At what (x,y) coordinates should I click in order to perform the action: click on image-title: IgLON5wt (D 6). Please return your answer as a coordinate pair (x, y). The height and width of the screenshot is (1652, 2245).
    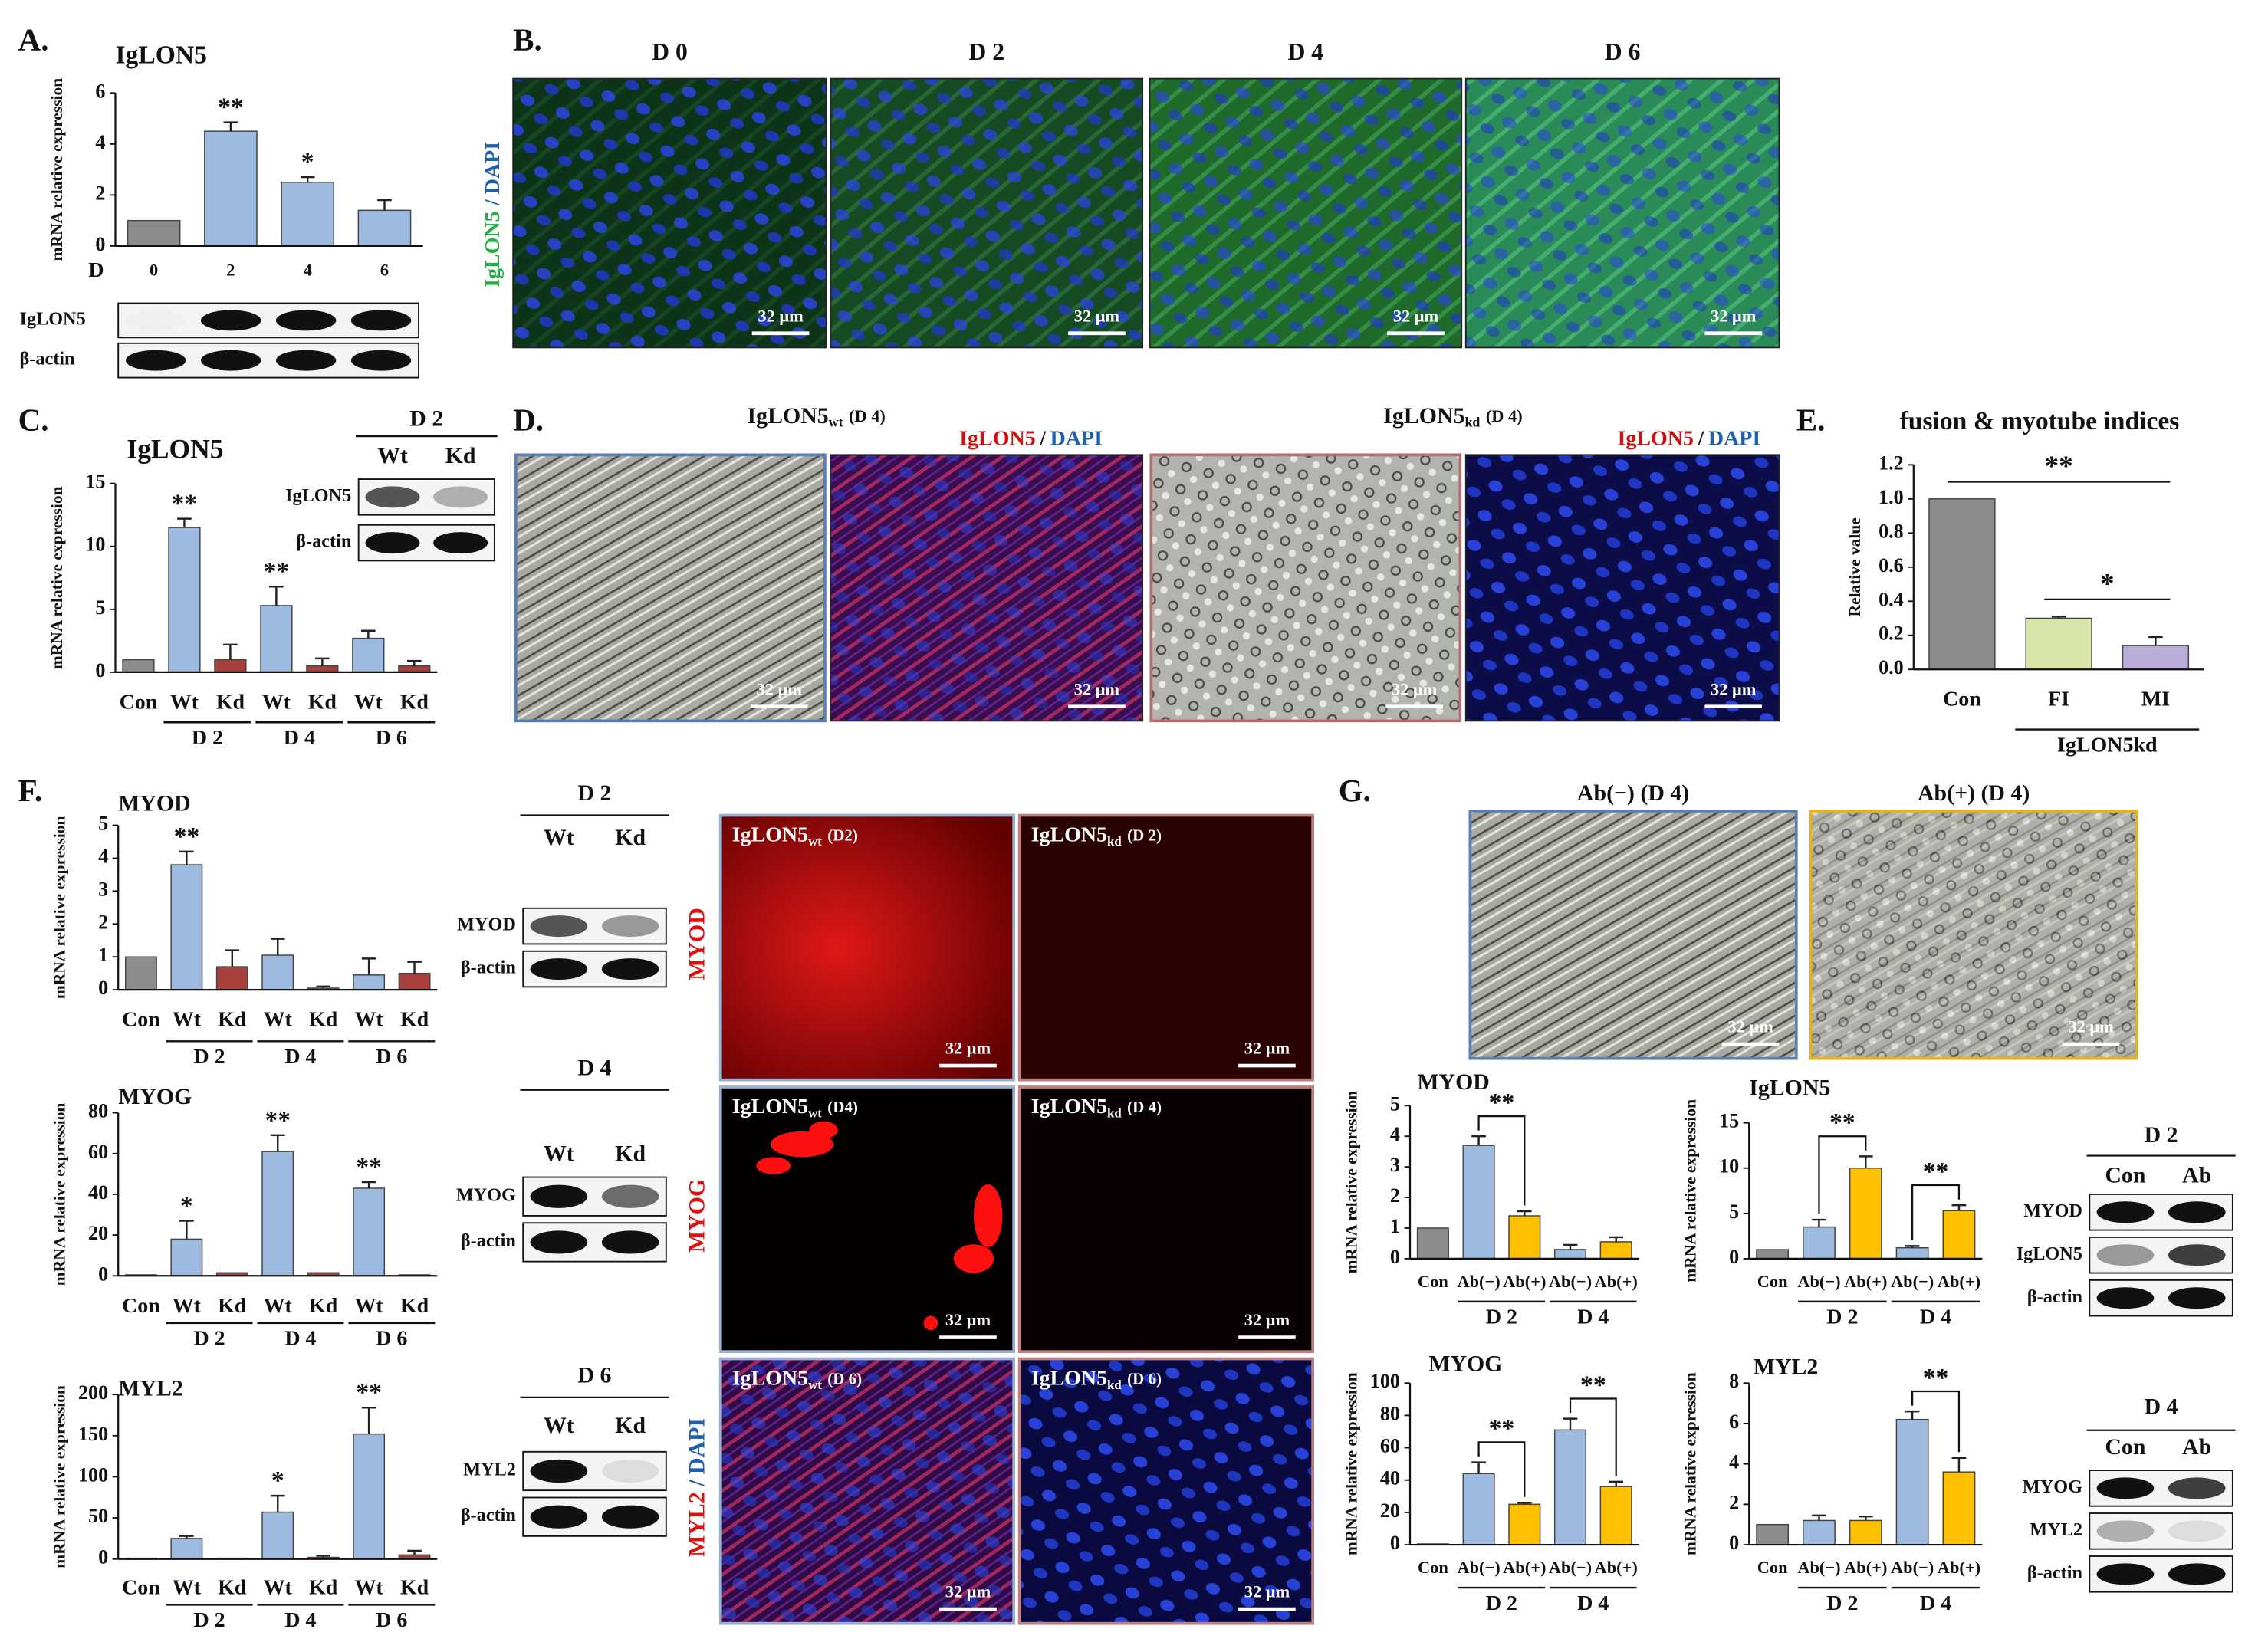
    Looking at the image, I should click on (797, 1379).